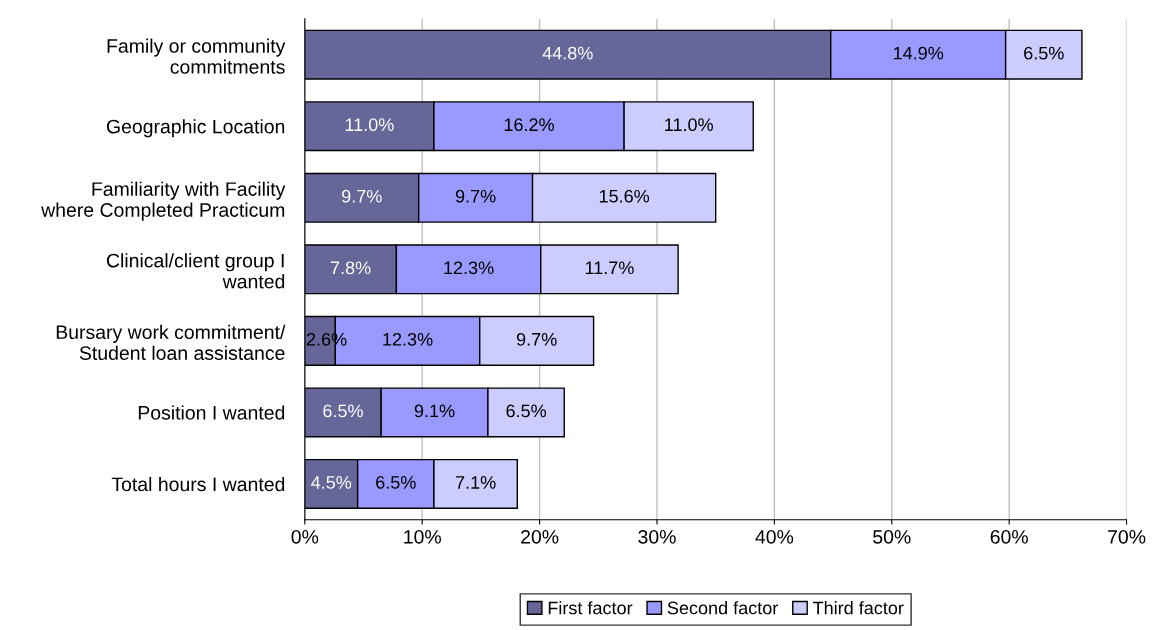 Image resolution: width=1159 pixels, height=630 pixels. What do you see at coordinates (529, 125) in the screenshot?
I see `data-label: 16.2%` at bounding box center [529, 125].